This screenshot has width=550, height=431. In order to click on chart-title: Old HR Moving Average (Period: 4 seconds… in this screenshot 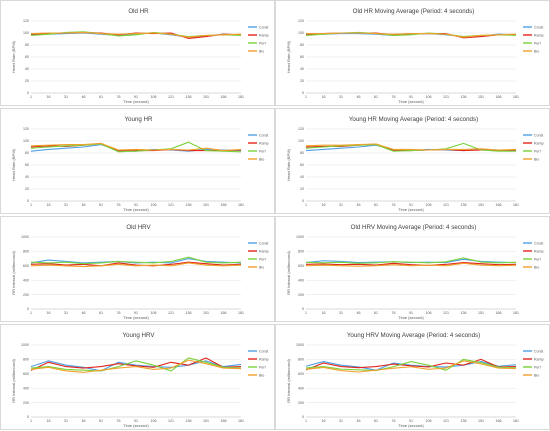, I will do `click(414, 11)`.